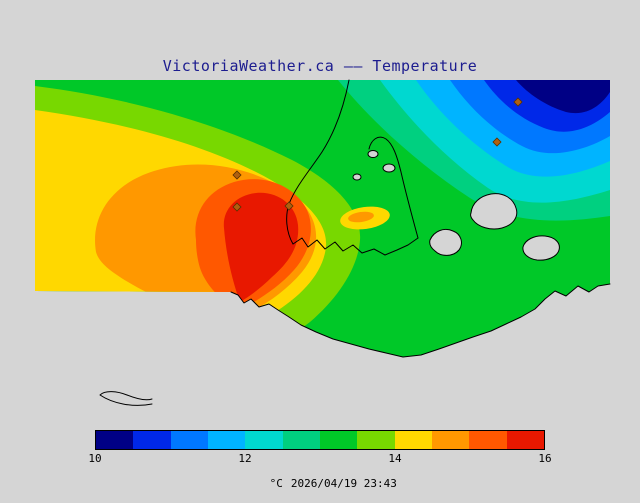 This screenshot has width=640, height=503. Describe the element at coordinates (318, 162) in the screenshot. I see `island-west-coastline` at that location.